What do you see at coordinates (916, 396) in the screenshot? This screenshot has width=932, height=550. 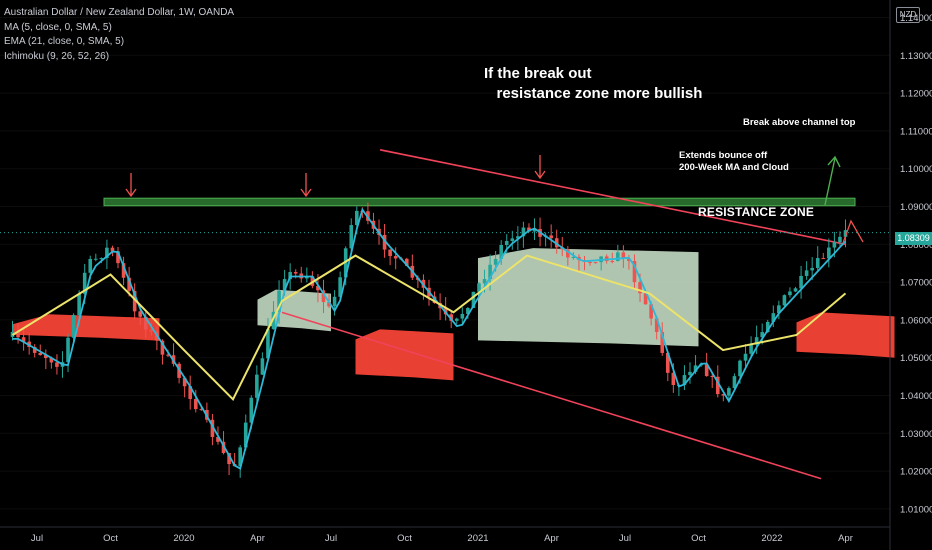 I see `y-tick-label: 1.04000` at bounding box center [916, 396].